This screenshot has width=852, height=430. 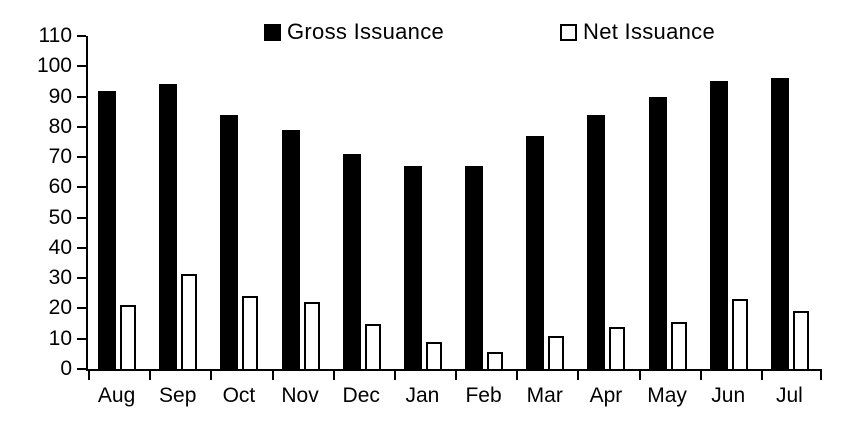 I want to click on bar-net-jun, so click(x=739, y=334).